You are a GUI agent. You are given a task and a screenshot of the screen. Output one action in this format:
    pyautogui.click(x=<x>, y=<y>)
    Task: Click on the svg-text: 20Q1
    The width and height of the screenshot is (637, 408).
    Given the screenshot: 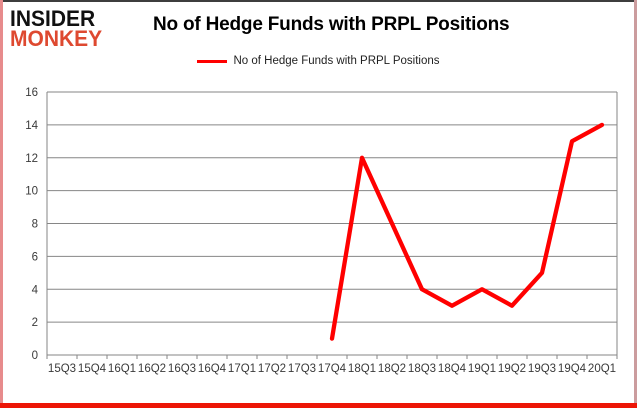 What is the action you would take?
    pyautogui.click(x=602, y=369)
    